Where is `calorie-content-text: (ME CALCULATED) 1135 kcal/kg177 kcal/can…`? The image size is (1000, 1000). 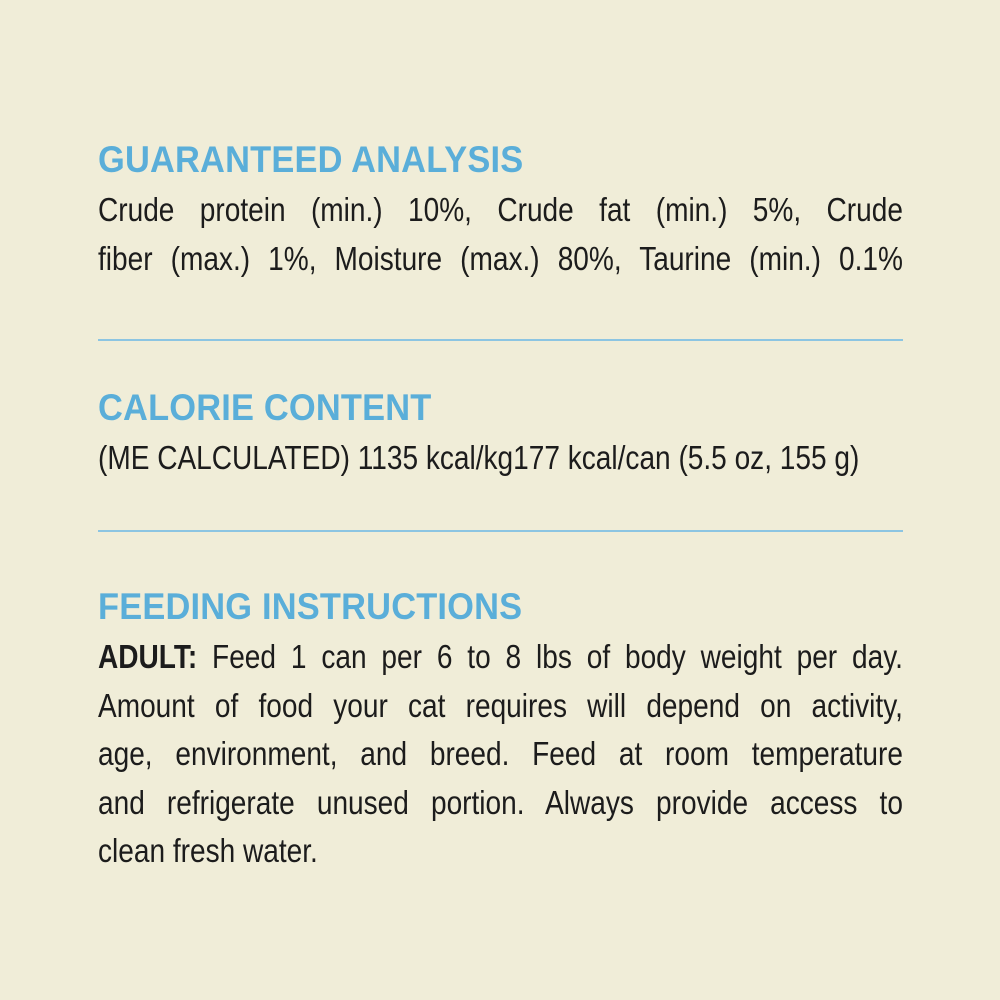 calorie-content-text: (ME CALCULATED) 1135 kcal/kg177 kcal/can… is located at coordinates (479, 457).